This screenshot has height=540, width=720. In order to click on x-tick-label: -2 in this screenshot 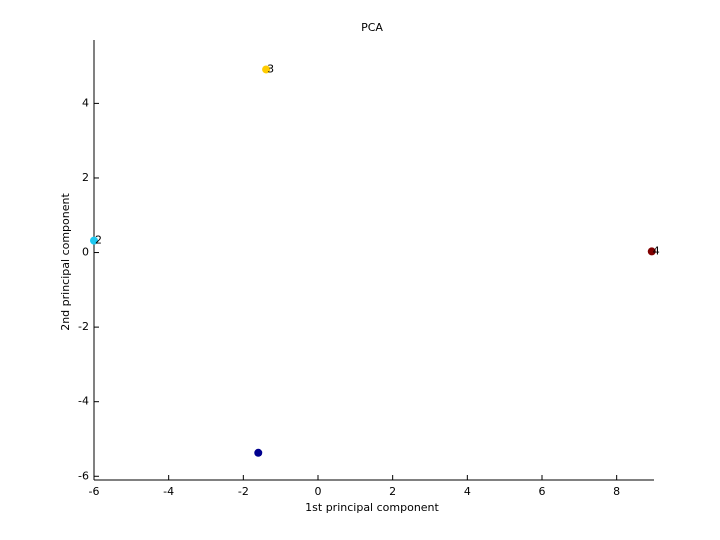, I will do `click(243, 491)`.